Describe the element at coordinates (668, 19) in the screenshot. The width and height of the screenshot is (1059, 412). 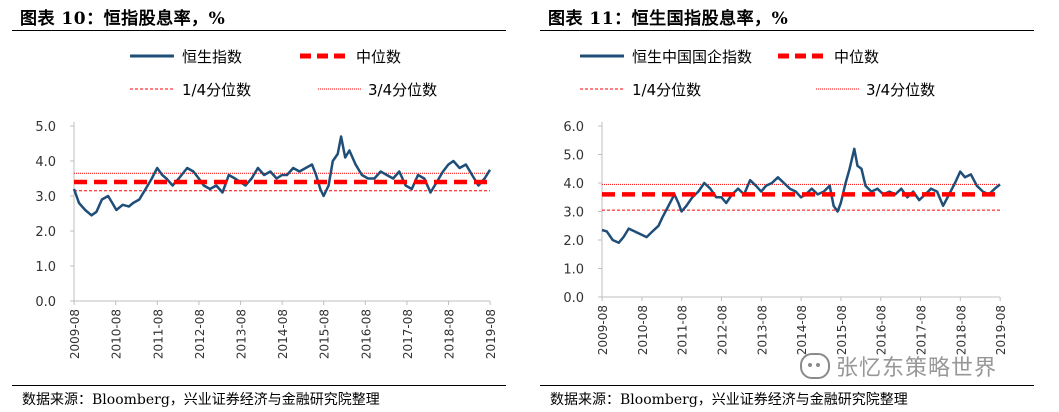
I see `chart-title: 图表 11：恒生国指股息率，%` at that location.